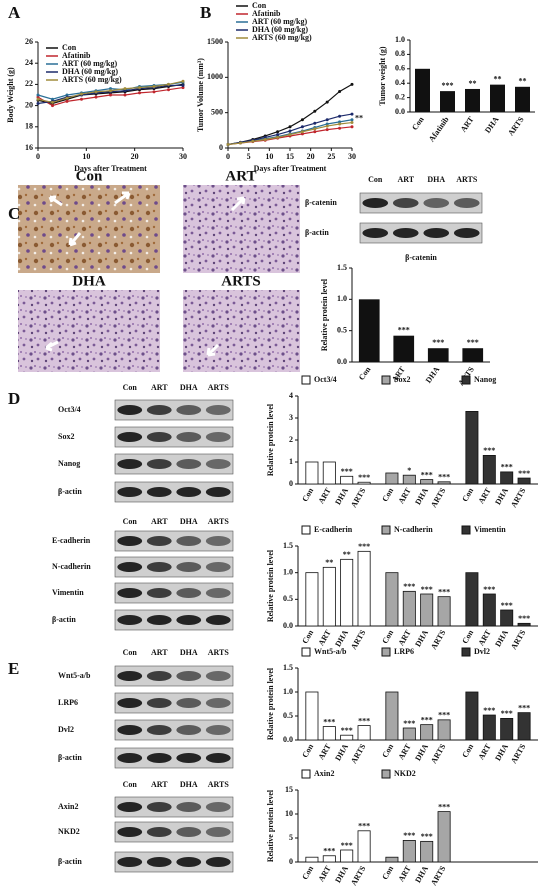  Describe the element at coordinates (485, 379) in the screenshot. I see `legend-label: Nanog` at that location.